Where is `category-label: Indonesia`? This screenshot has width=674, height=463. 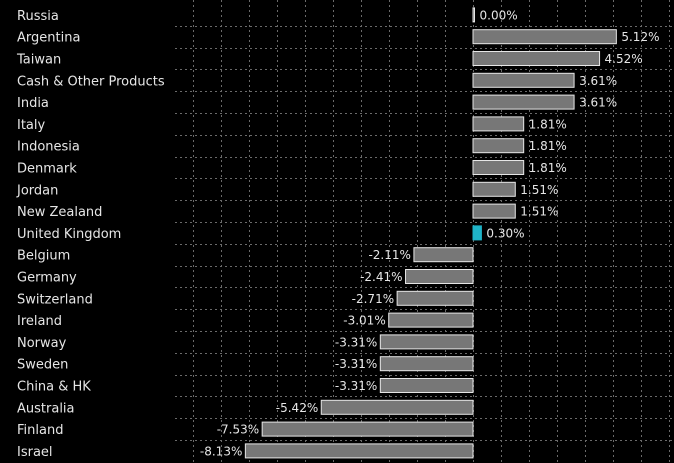 category-label: Indonesia is located at coordinates (48, 147).